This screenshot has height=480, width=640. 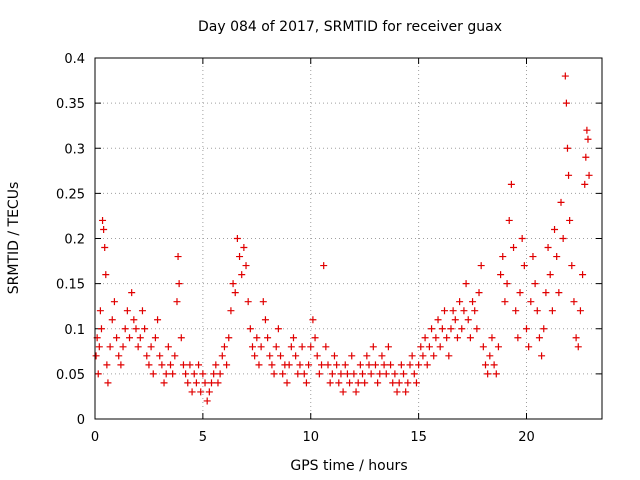 What do you see at coordinates (203, 437) in the screenshot?
I see `x-tick-label: 5` at bounding box center [203, 437].